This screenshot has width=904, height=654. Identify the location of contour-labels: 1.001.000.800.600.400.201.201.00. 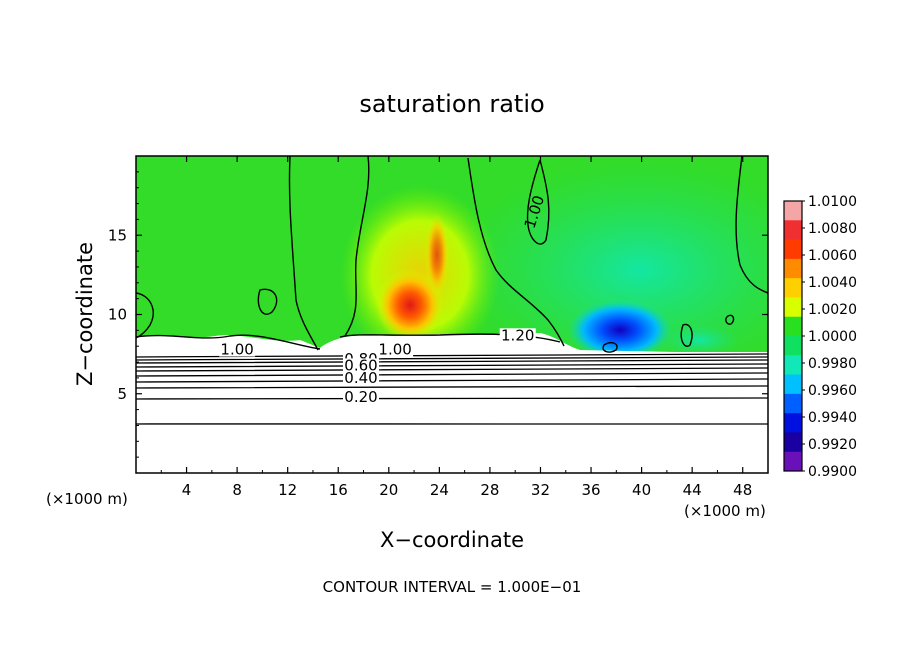
(383, 299).